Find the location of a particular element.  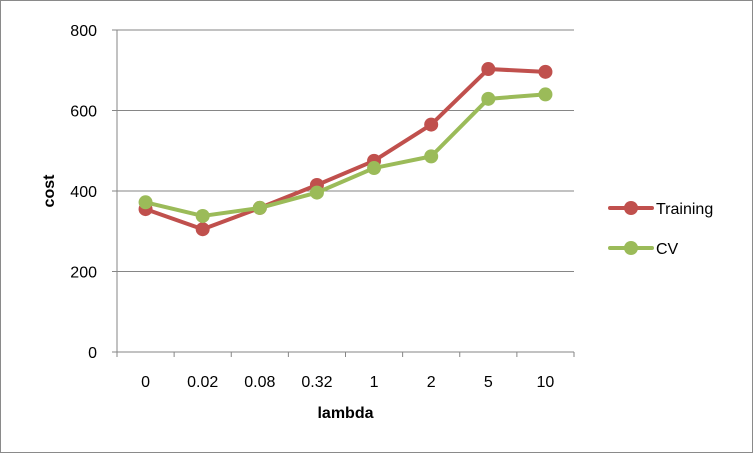

x-tick-label: 10 is located at coordinates (546, 382).